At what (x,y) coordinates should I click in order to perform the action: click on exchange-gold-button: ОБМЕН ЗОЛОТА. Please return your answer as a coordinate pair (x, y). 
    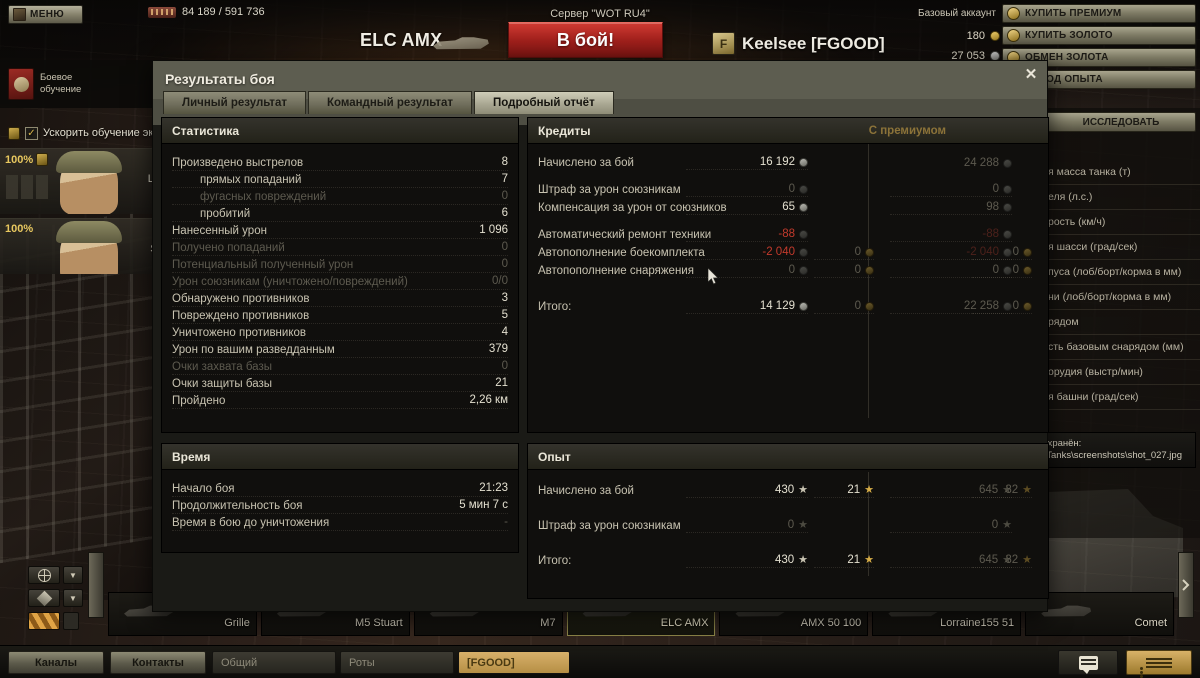
    Looking at the image, I should click on (1099, 57).